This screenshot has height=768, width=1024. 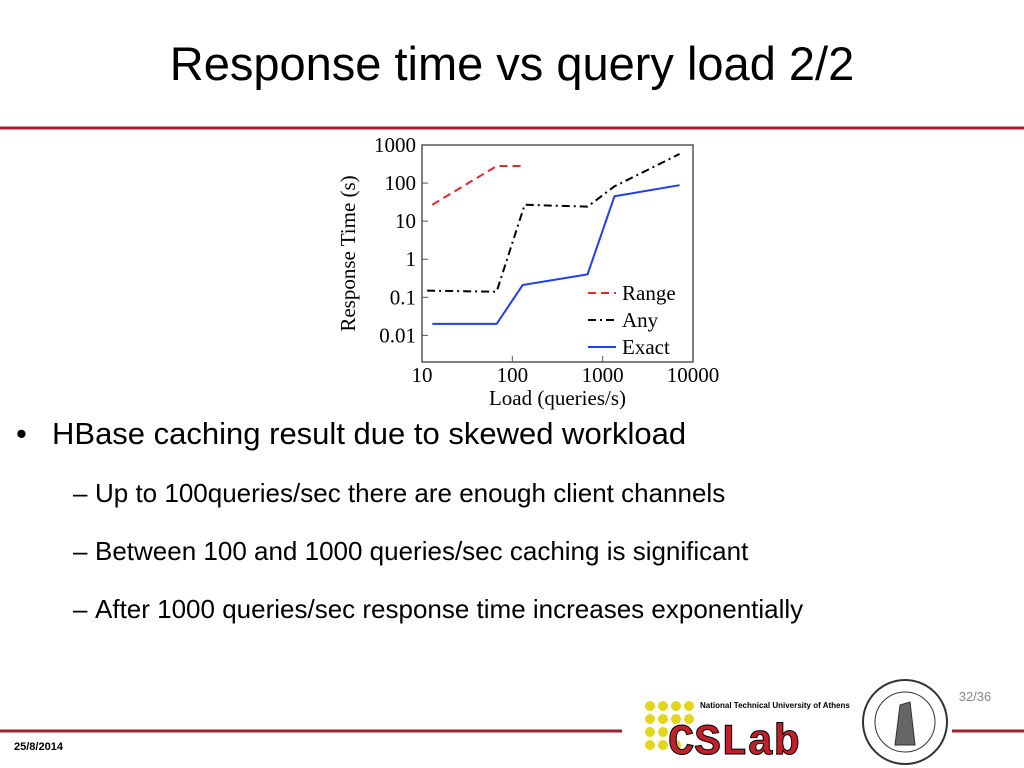 What do you see at coordinates (646, 347) in the screenshot?
I see `legend-label: Exact` at bounding box center [646, 347].